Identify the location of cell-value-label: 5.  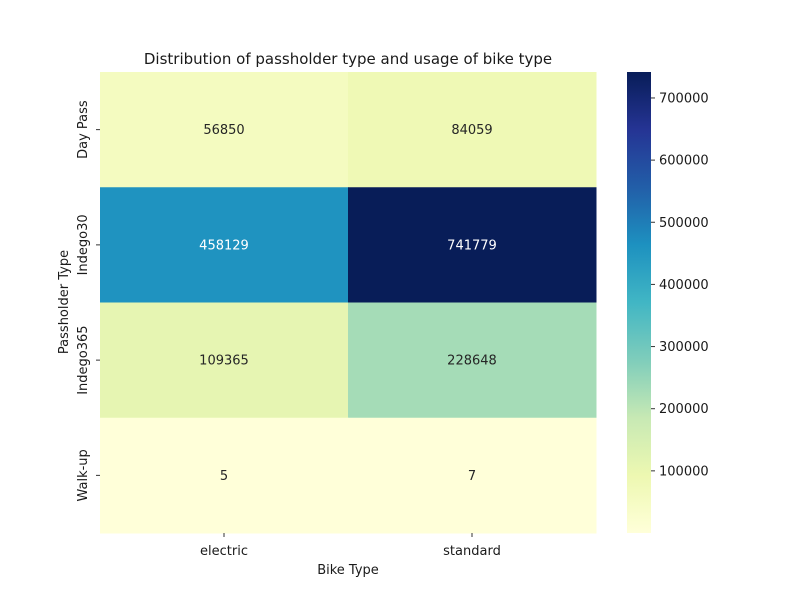
(224, 476).